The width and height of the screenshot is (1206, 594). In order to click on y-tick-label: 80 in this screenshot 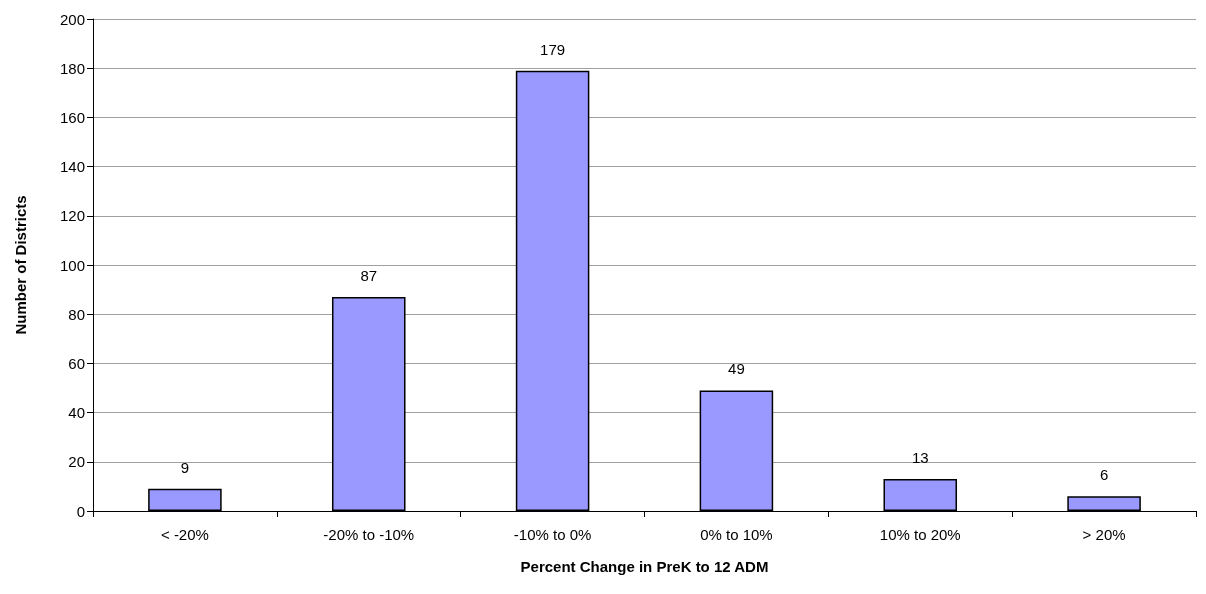, I will do `click(76, 314)`.